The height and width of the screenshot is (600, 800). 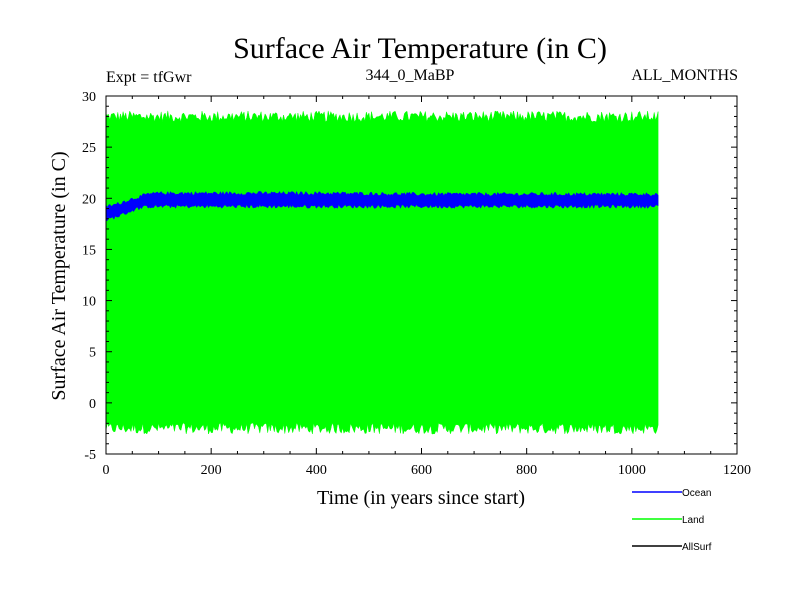 What do you see at coordinates (92, 404) in the screenshot?
I see `y-tick-label: 0` at bounding box center [92, 404].